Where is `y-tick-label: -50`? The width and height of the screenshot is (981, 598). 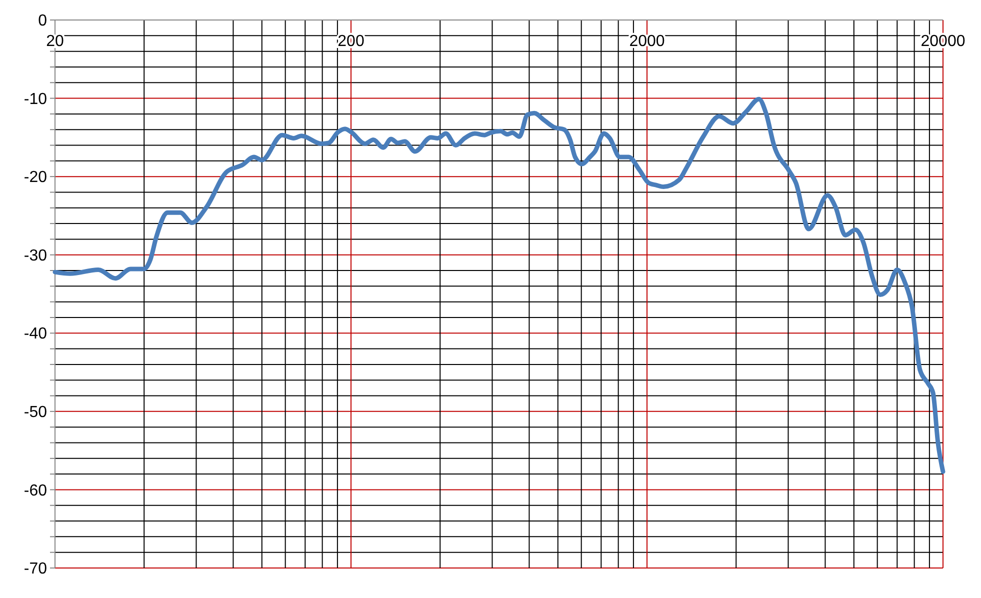
y-tick-label: -50 is located at coordinates (36, 413).